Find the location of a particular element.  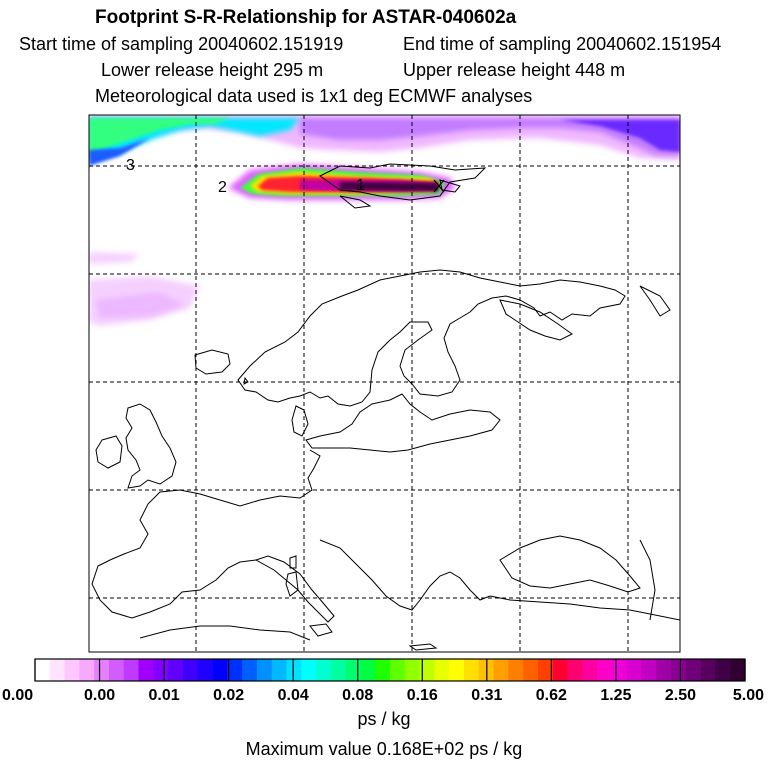

colorbar-tick-label: 1.25 is located at coordinates (615, 695).